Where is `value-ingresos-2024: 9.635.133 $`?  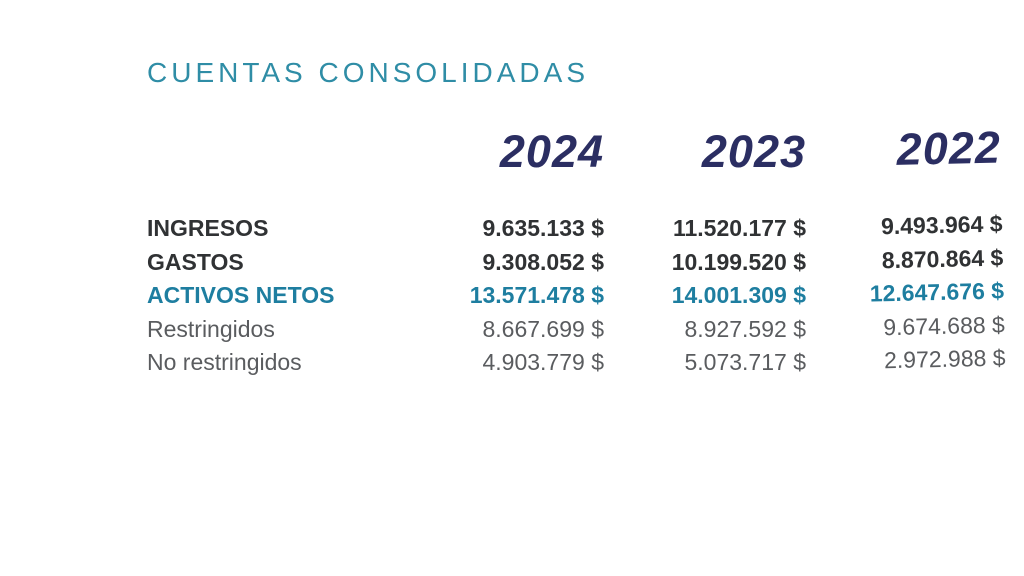 value-ingresos-2024: 9.635.133 $ is located at coordinates (543, 228).